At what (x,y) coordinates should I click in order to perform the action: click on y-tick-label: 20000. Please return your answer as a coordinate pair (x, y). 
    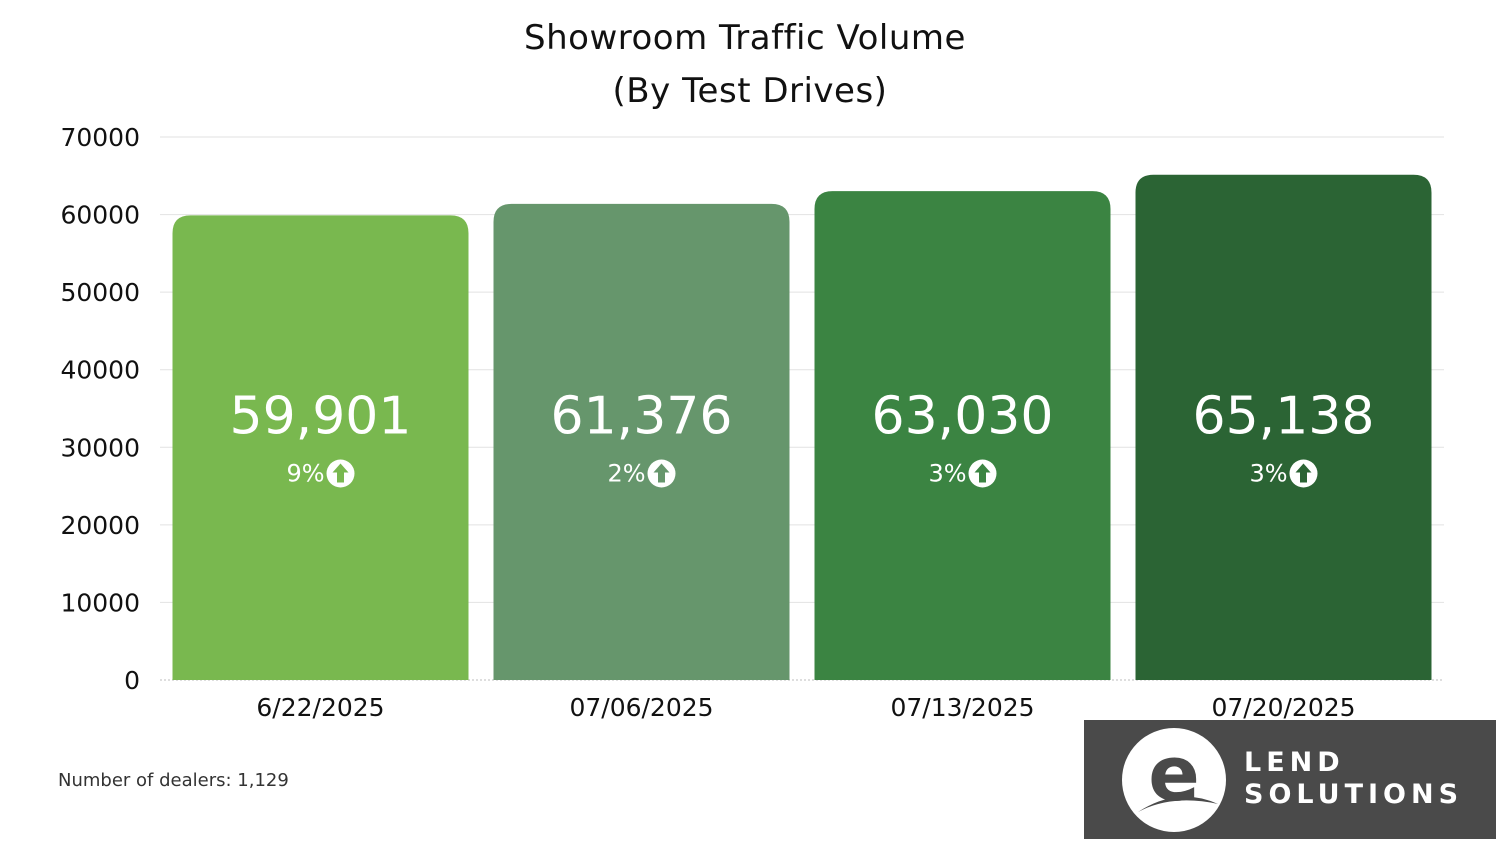
    Looking at the image, I should click on (100, 525).